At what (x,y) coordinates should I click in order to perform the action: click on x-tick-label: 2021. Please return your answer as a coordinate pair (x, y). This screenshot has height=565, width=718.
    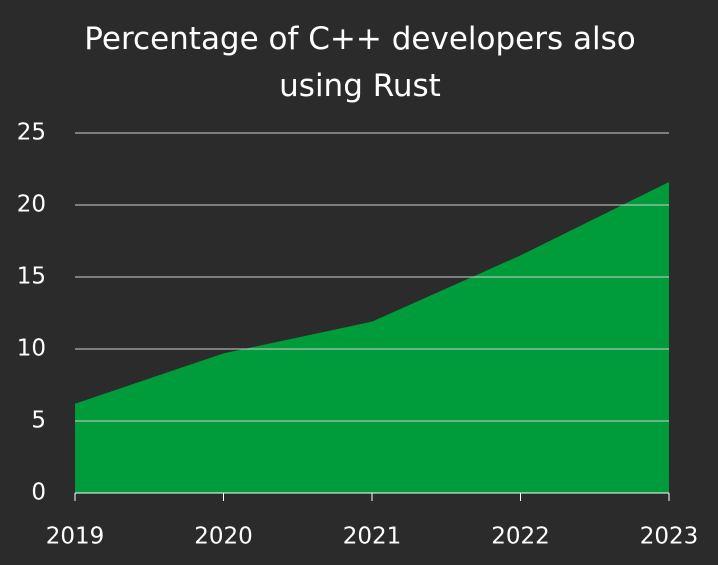
    Looking at the image, I should click on (372, 537).